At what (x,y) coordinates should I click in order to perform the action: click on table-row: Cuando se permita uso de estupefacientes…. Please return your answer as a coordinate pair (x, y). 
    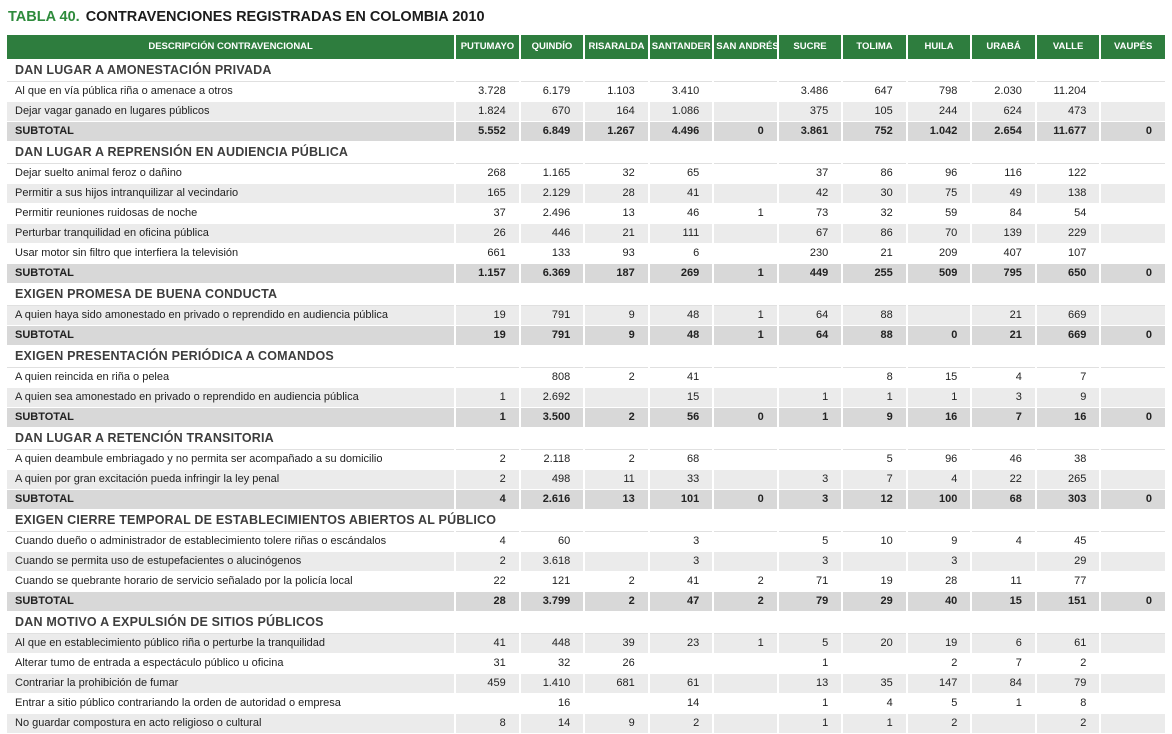
    Looking at the image, I should click on (586, 561).